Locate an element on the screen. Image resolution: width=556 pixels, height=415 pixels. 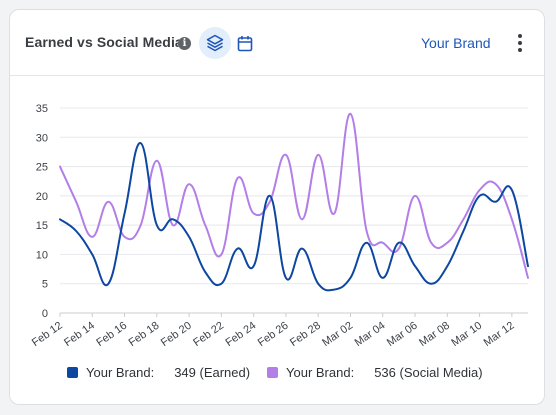
y-tick-label: 20 is located at coordinates (42, 197).